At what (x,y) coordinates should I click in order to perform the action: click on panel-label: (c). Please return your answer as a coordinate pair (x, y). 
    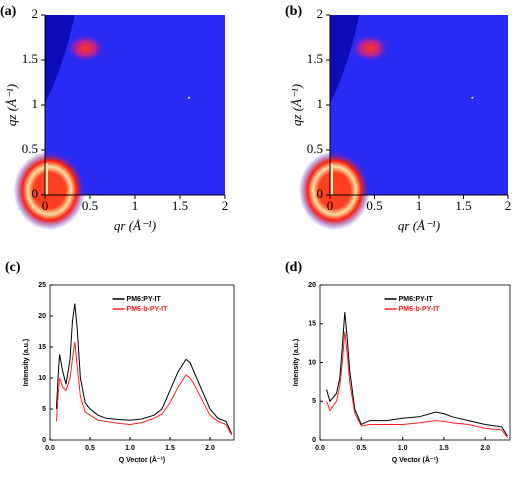
    Looking at the image, I should click on (13, 267).